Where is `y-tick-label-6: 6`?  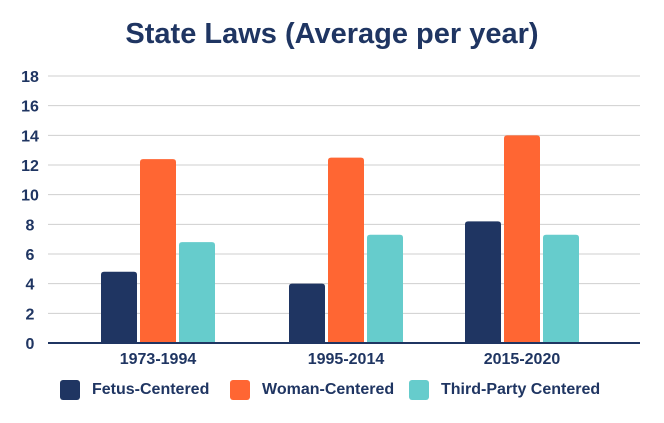
y-tick-label-6: 6 is located at coordinates (30, 255).